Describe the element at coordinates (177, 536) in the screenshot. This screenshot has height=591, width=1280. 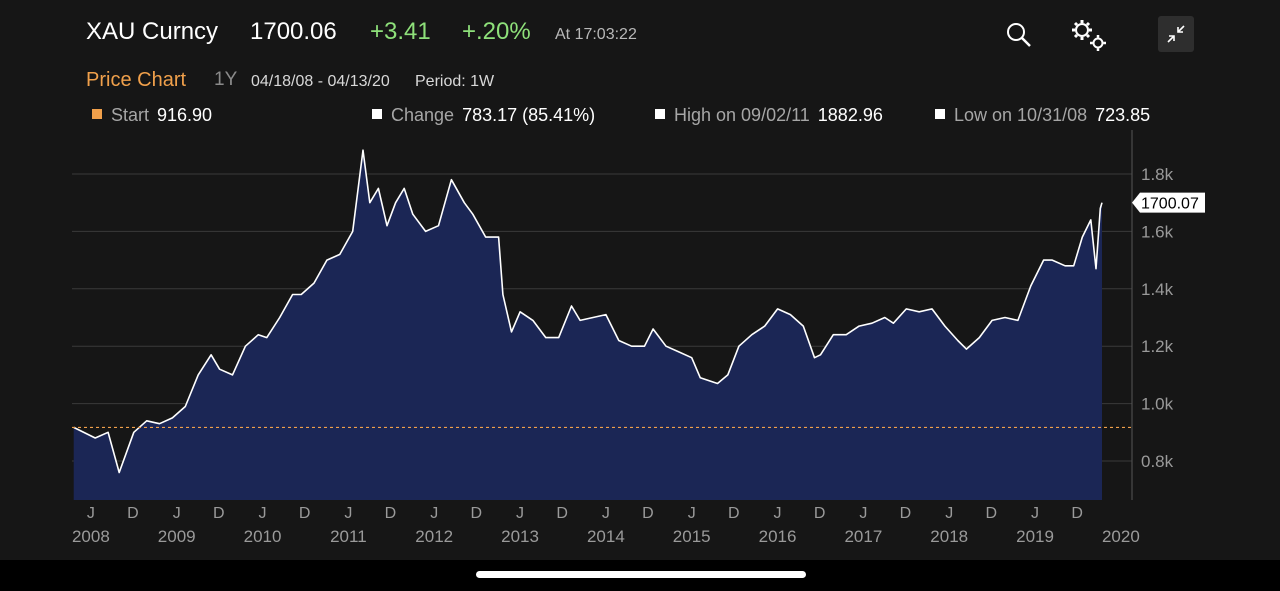
I see `x-year-label: 2009` at that location.